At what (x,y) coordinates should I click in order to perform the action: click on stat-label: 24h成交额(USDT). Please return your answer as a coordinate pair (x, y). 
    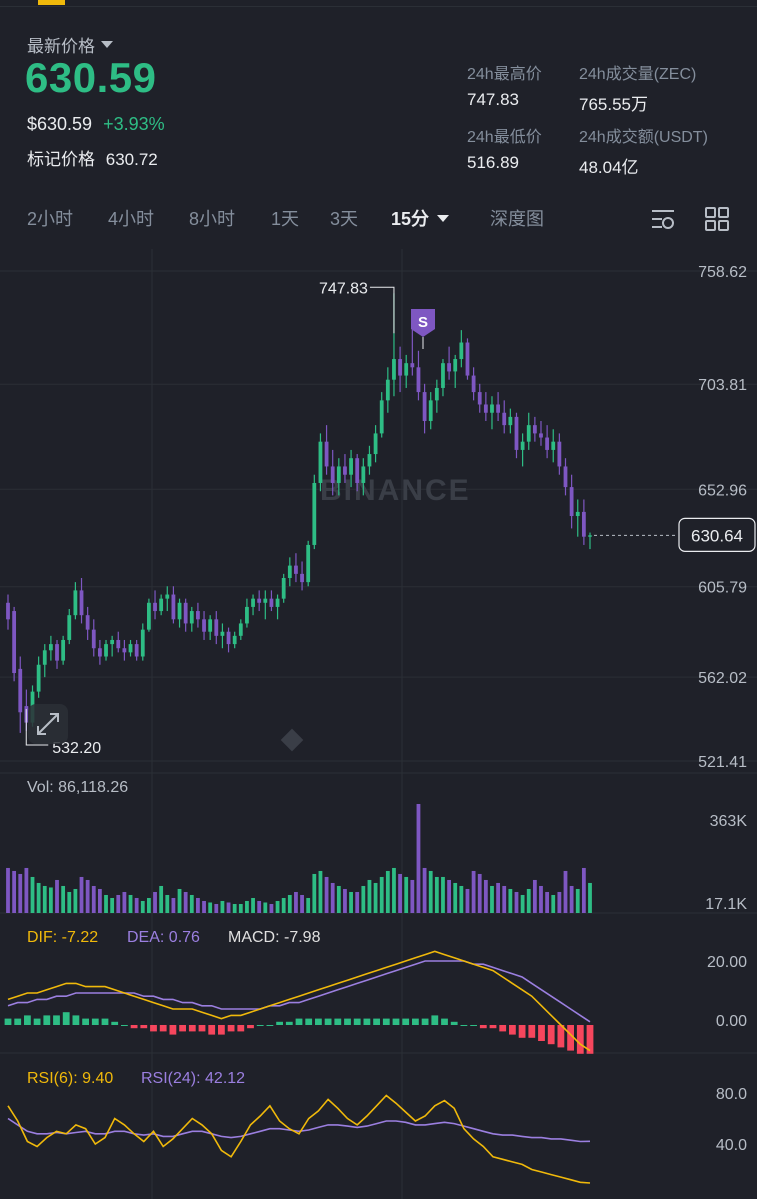
    Looking at the image, I should click on (643, 137).